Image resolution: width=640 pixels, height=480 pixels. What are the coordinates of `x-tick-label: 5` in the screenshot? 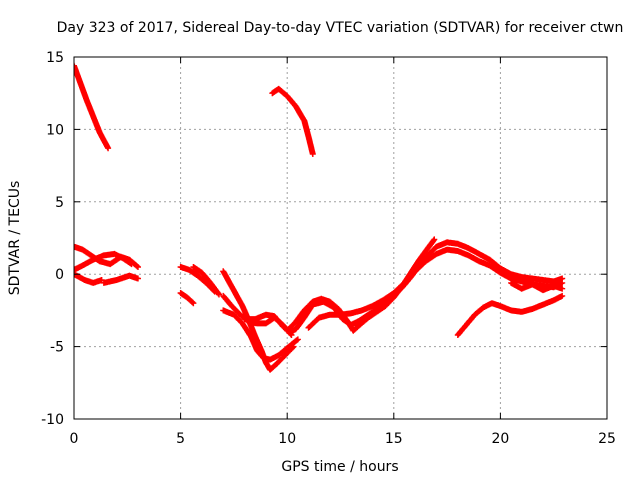 It's located at (180, 439).